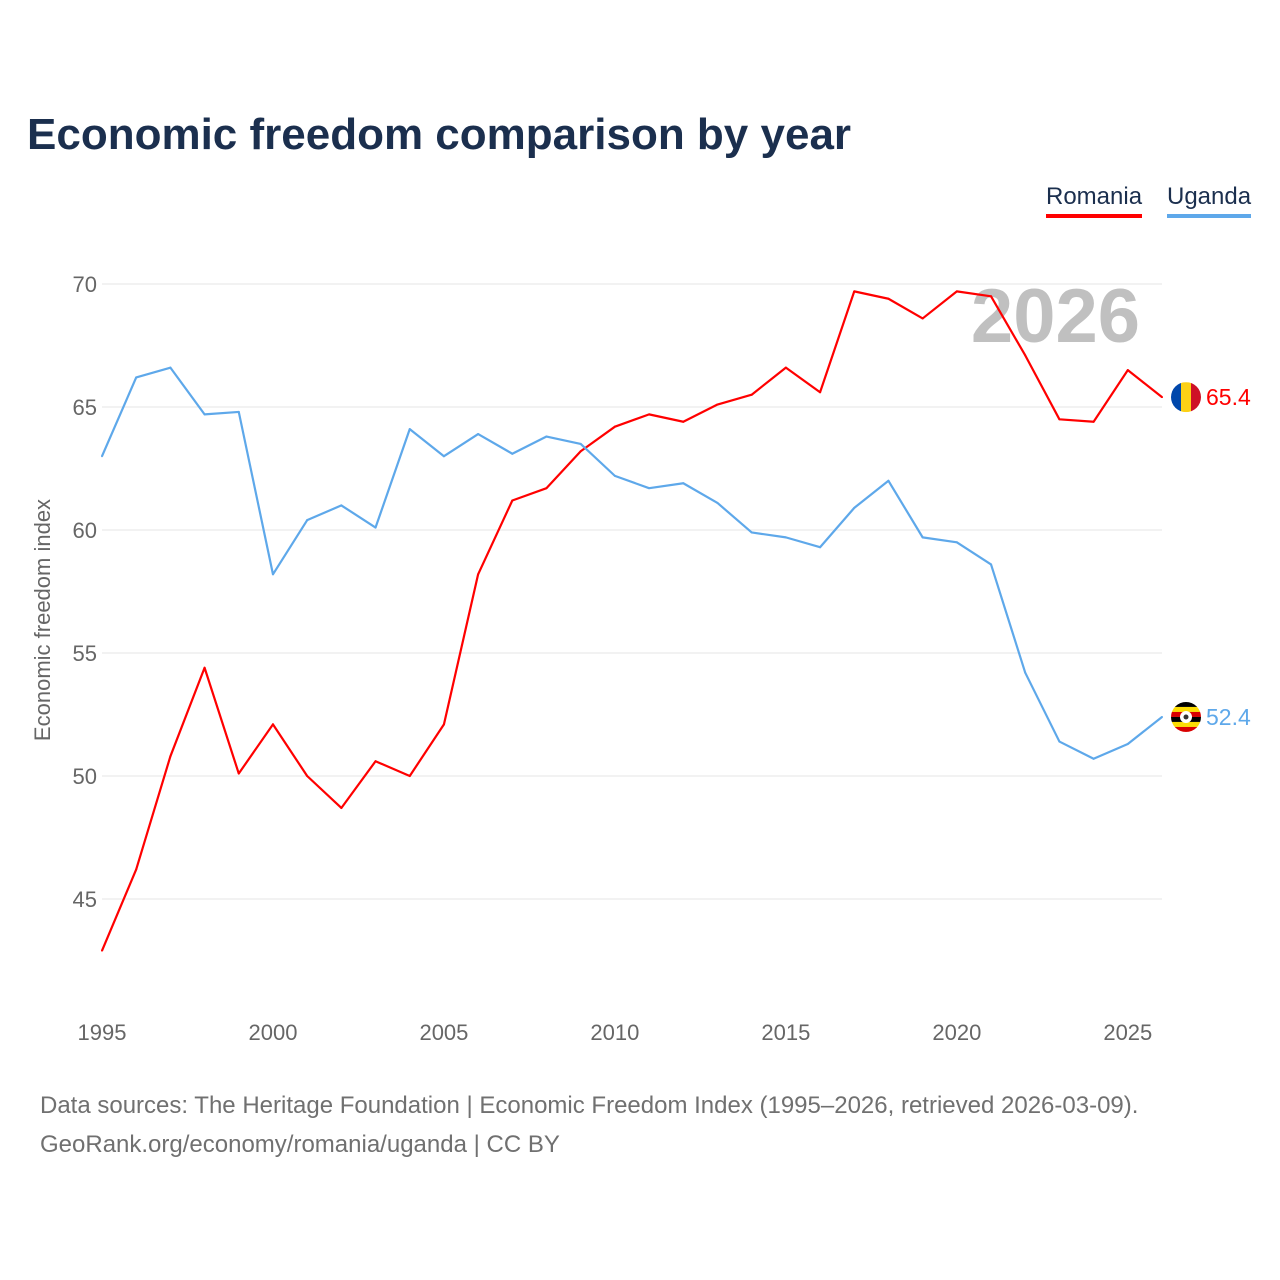  I want to click on uganda-flag-icon, so click(1186, 716).